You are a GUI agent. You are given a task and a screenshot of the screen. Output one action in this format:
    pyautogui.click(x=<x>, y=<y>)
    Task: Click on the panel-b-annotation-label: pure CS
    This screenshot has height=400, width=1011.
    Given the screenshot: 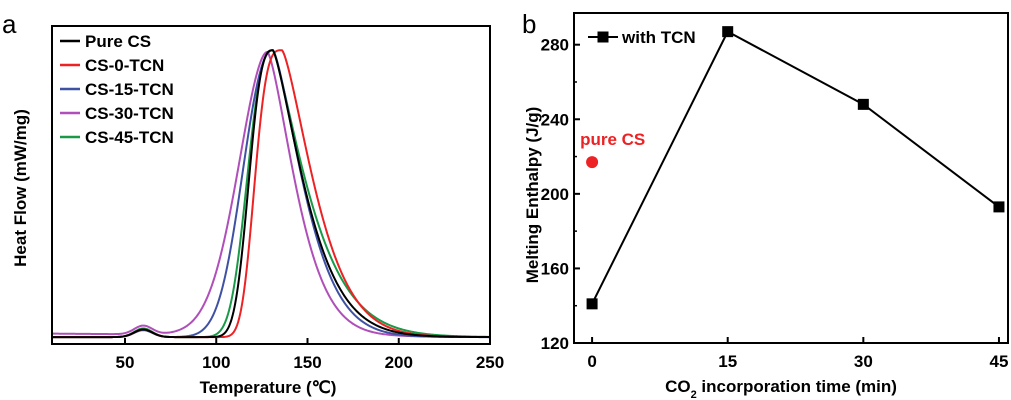 What is the action you would take?
    pyautogui.click(x=612, y=139)
    